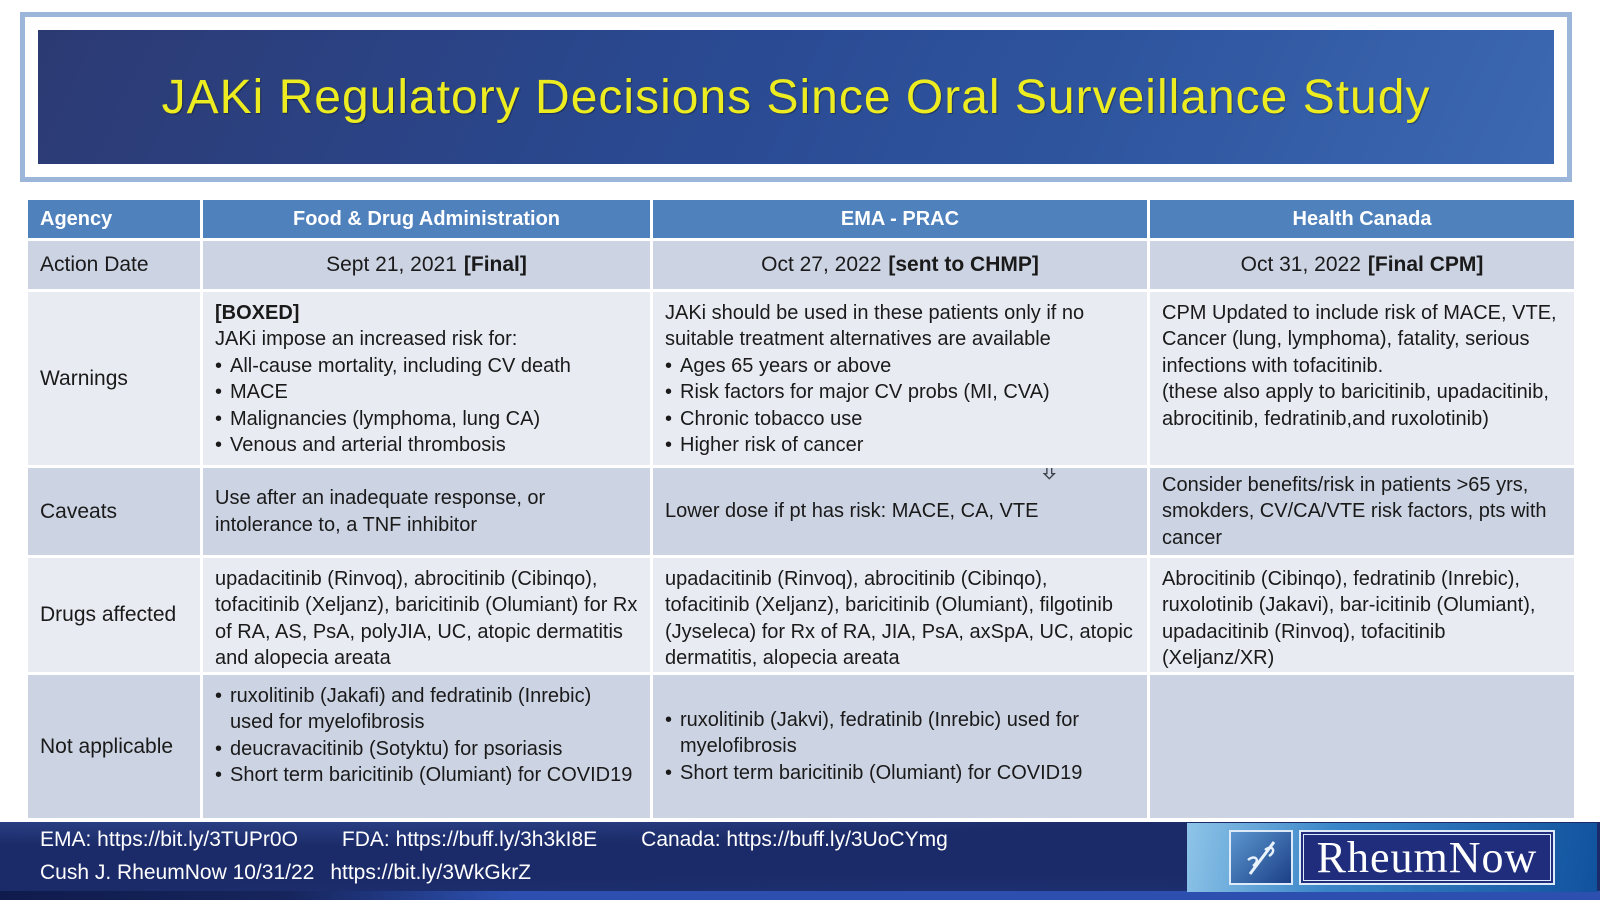  What do you see at coordinates (1425, 265) in the screenshot?
I see `action-date-hc-tag: [Final CPM]` at bounding box center [1425, 265].